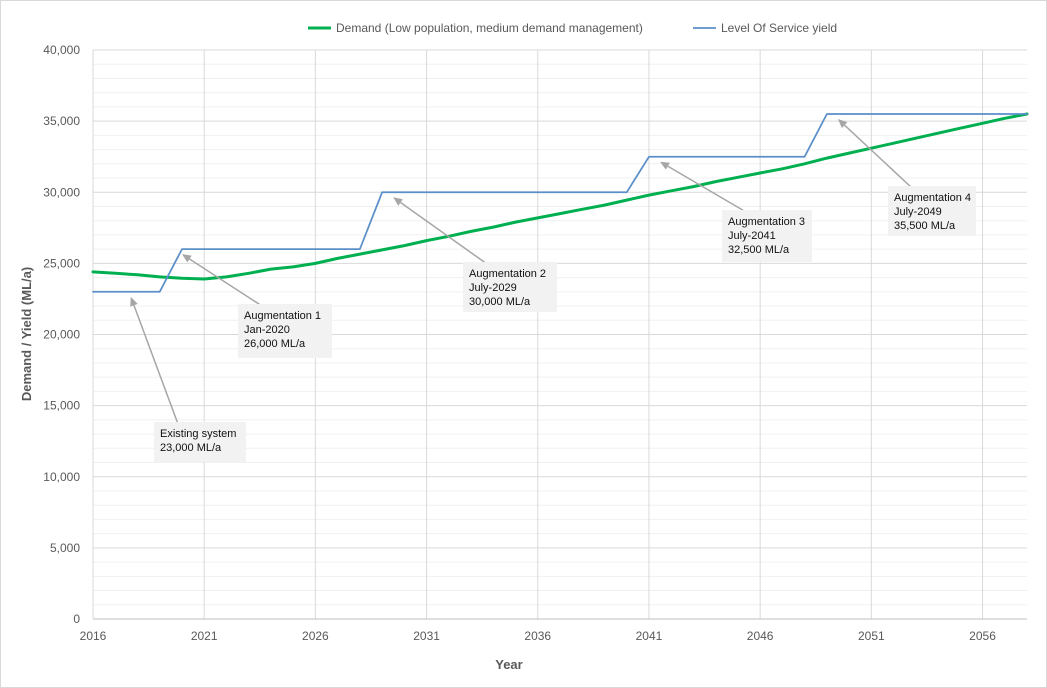 This screenshot has width=1047, height=688. I want to click on y-tick-label: 15,000, so click(61, 406).